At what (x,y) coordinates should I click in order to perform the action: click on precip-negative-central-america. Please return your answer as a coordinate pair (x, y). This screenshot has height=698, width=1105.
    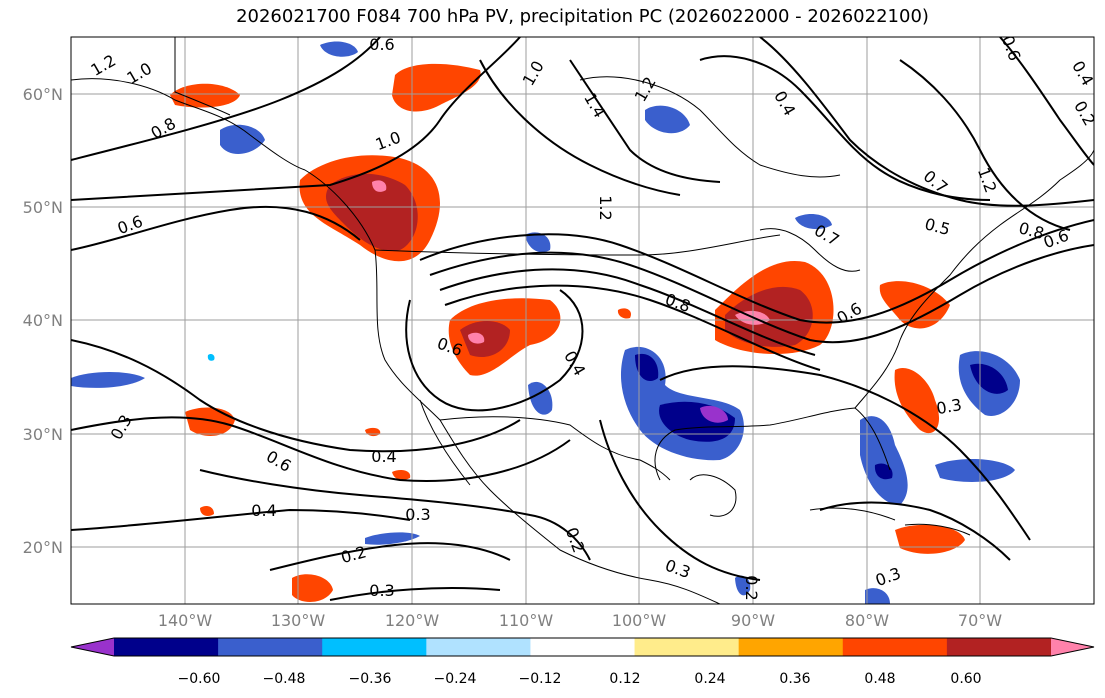
    Looking at the image, I should click on (743, 585).